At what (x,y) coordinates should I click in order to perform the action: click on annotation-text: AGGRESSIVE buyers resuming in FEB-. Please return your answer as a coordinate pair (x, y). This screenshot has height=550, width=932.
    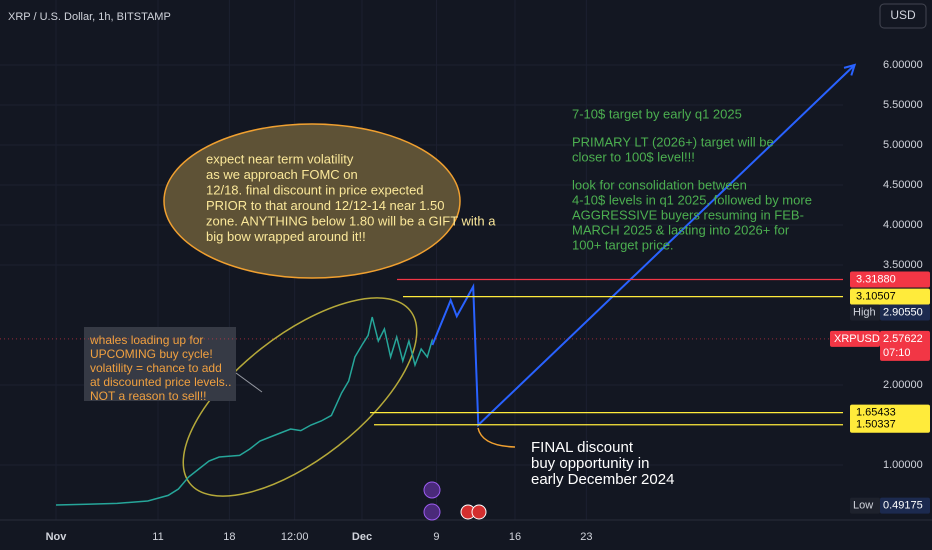
    Looking at the image, I should click on (688, 214).